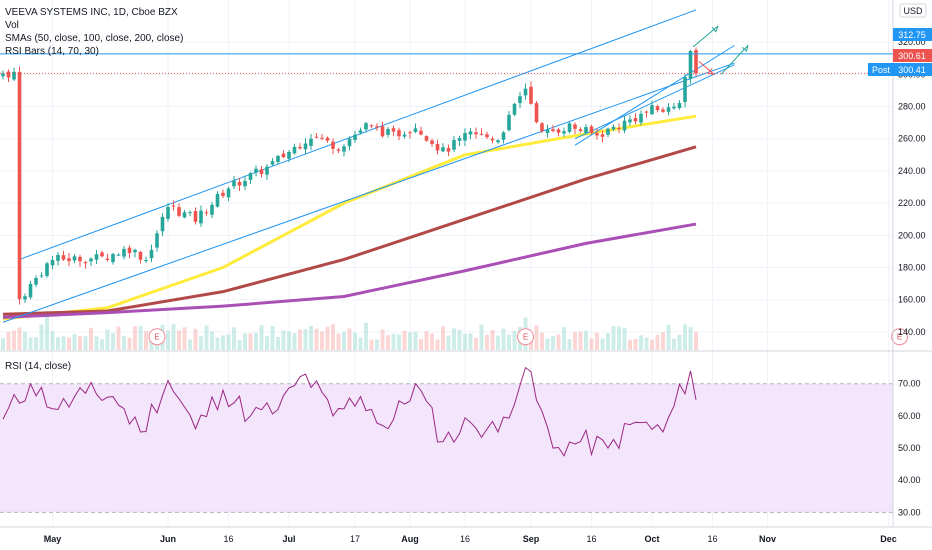 The width and height of the screenshot is (932, 550). What do you see at coordinates (38, 366) in the screenshot?
I see `rsi-legend: RSI (14, close)` at bounding box center [38, 366].